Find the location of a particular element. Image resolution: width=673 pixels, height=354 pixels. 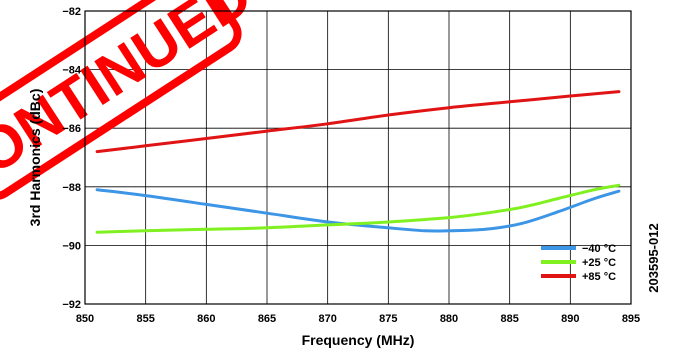

x-tick-label: 850 is located at coordinates (85, 319).